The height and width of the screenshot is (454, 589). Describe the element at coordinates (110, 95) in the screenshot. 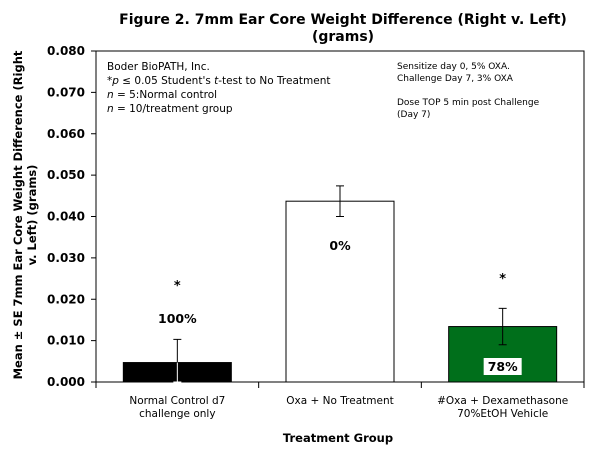

I see `annotation-n-symbol: n` at that location.